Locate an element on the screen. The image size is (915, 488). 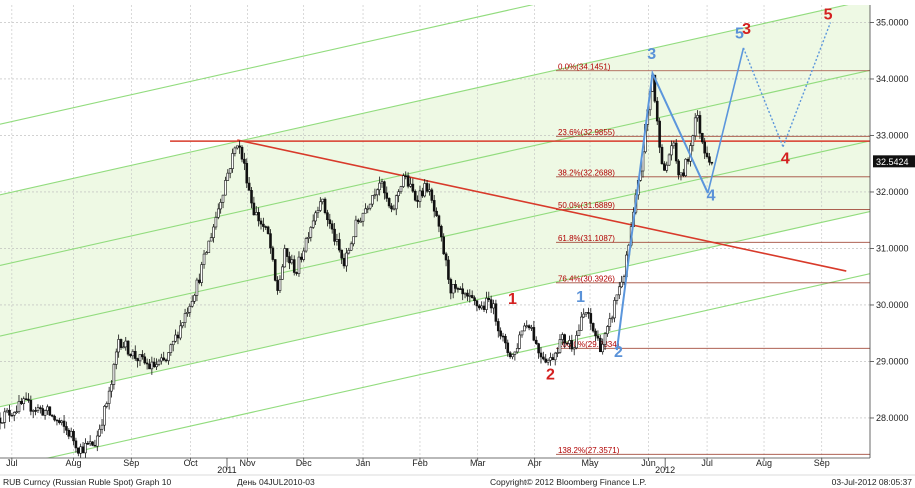
wave-label: 1 is located at coordinates (580, 297).